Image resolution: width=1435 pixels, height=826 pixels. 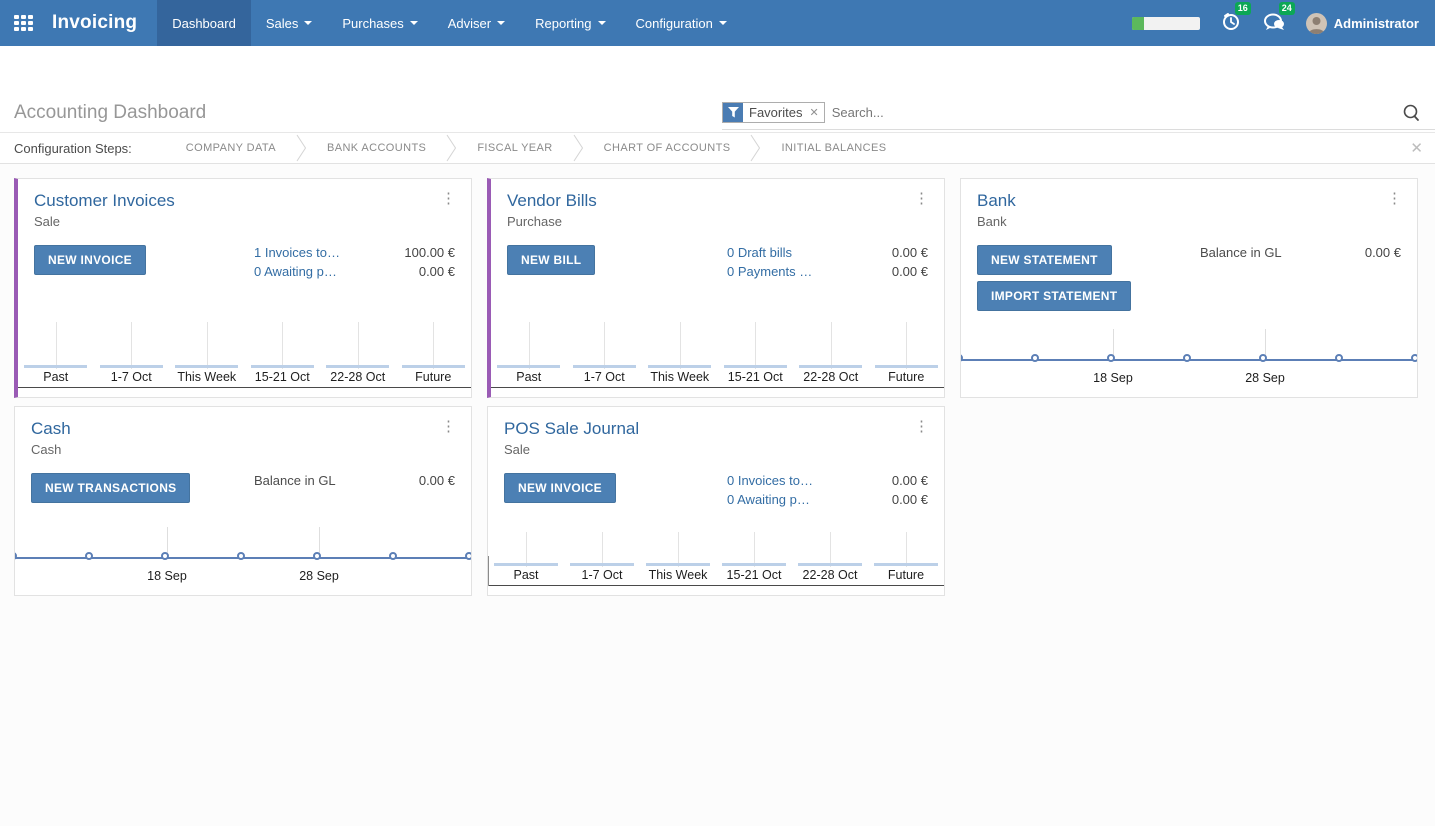 What do you see at coordinates (717, 102) in the screenshot?
I see `control-panel: Accounting Dashboard Favorites ✕ Filters` at bounding box center [717, 102].